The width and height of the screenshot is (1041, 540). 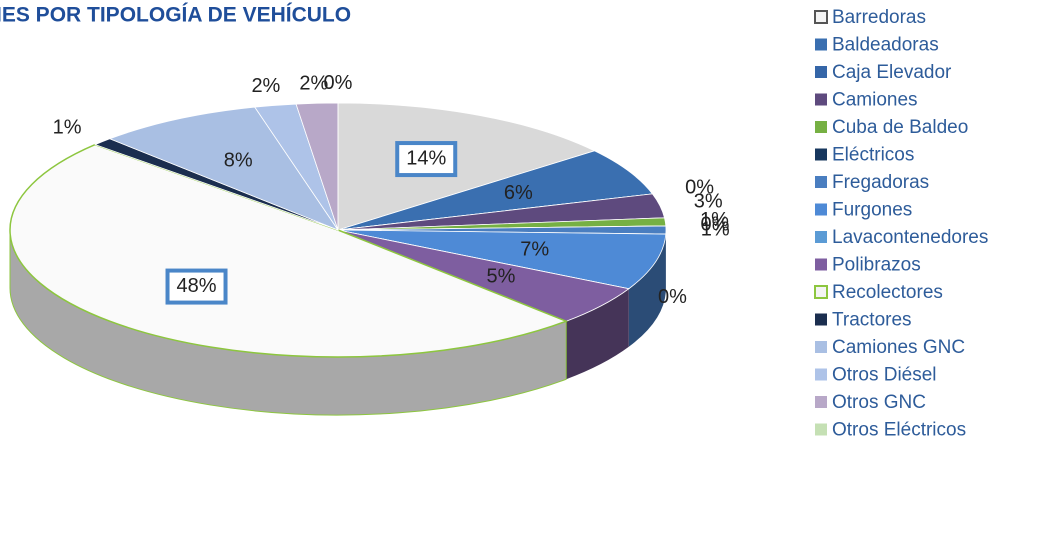 I want to click on data-label: 8%, so click(x=238, y=161).